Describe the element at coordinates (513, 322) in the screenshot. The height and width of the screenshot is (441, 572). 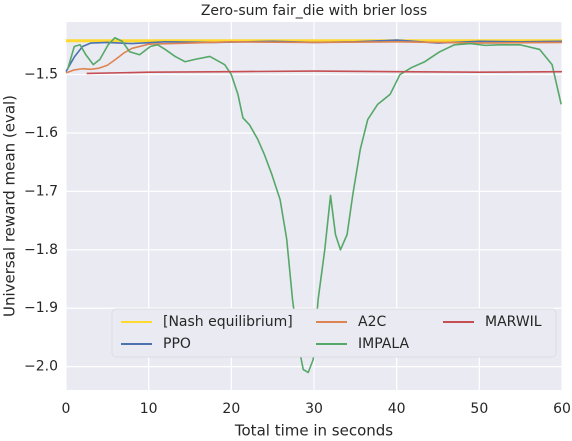
I see `legend-label: MARWIL` at that location.